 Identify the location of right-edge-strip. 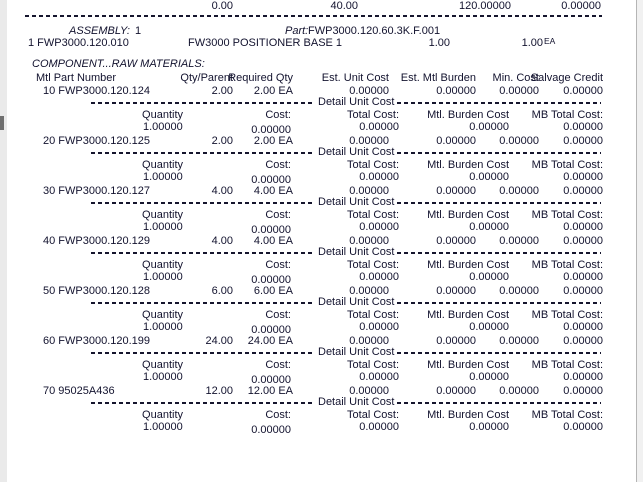
(640, 241).